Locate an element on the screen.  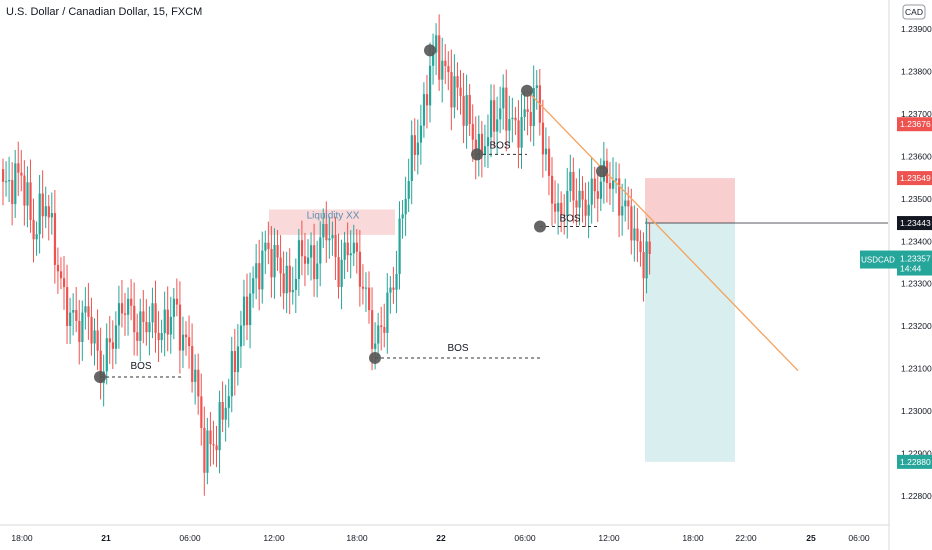
price-tick-label: 1.23000 is located at coordinates (916, 411).